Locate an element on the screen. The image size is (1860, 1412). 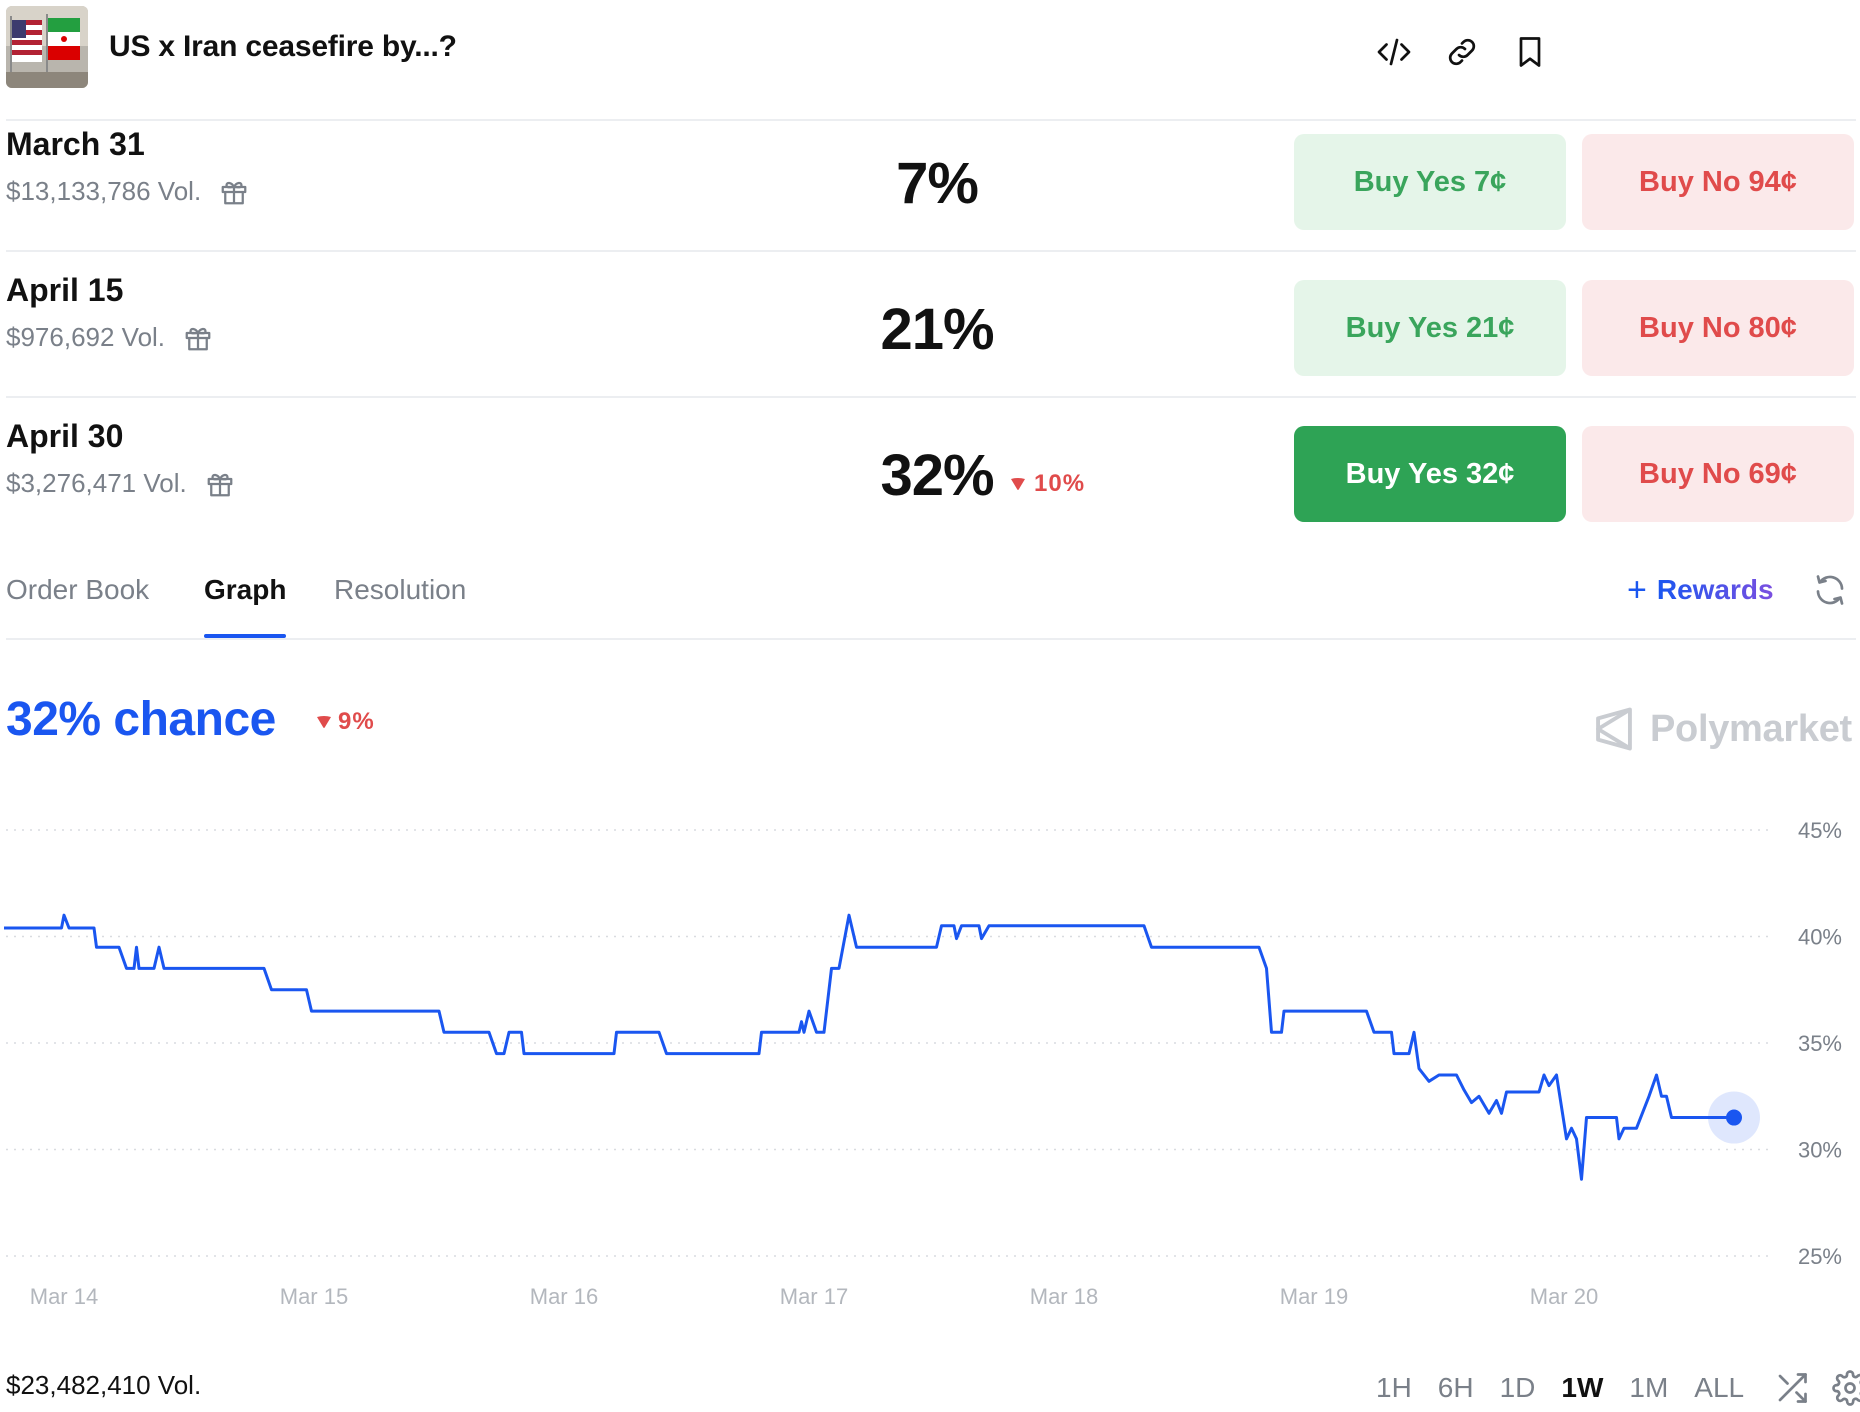
time-range-selector: 1H 6H 1D 1W 1M ALL is located at coordinates (1618, 1388).